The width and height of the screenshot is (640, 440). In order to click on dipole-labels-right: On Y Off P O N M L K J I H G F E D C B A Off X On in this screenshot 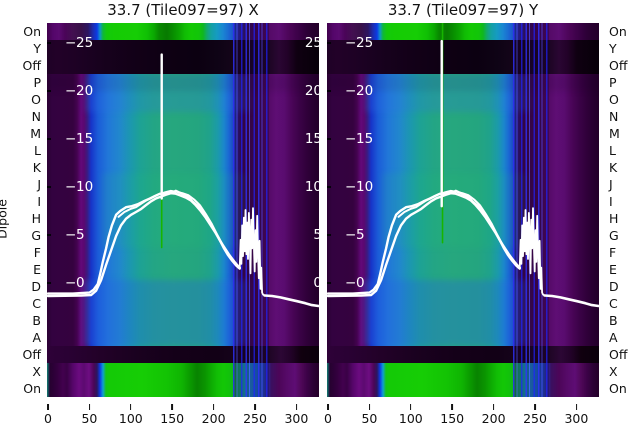, I will do `click(624, 210)`.